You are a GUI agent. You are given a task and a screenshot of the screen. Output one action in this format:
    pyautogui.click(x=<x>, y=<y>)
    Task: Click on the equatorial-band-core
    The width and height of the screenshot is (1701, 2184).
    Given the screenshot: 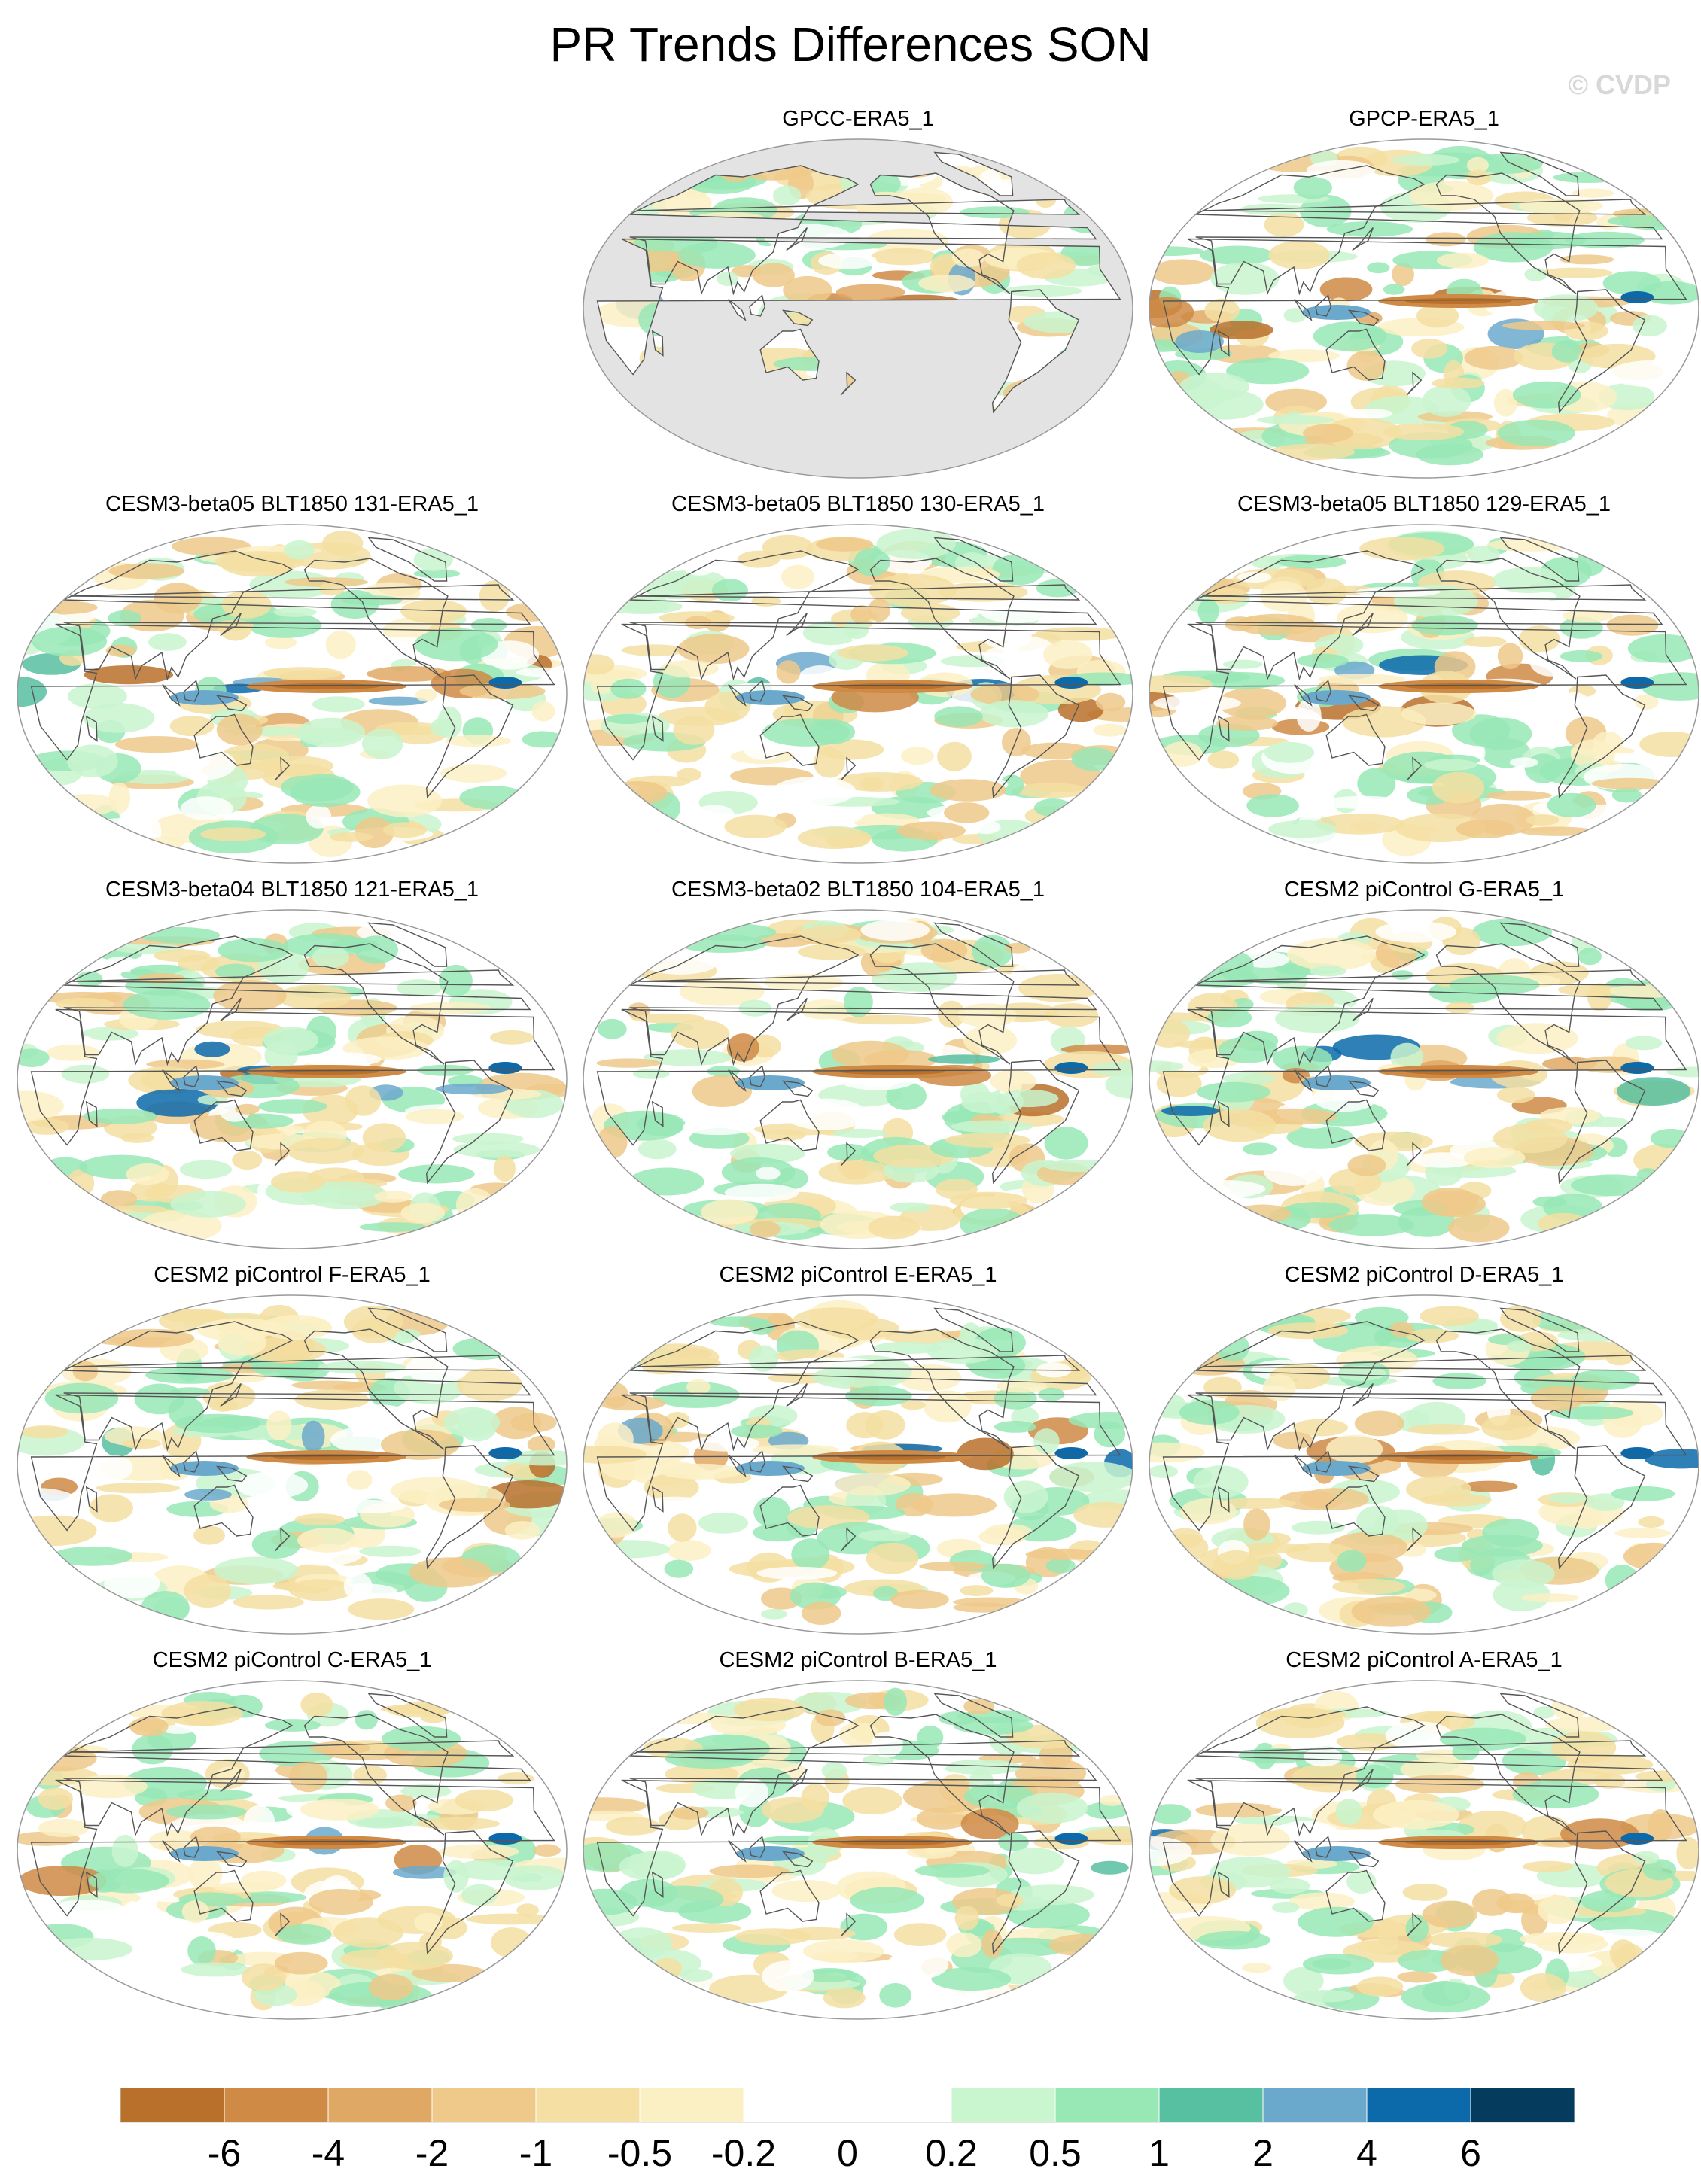 What is the action you would take?
    pyautogui.click(x=326, y=1457)
    